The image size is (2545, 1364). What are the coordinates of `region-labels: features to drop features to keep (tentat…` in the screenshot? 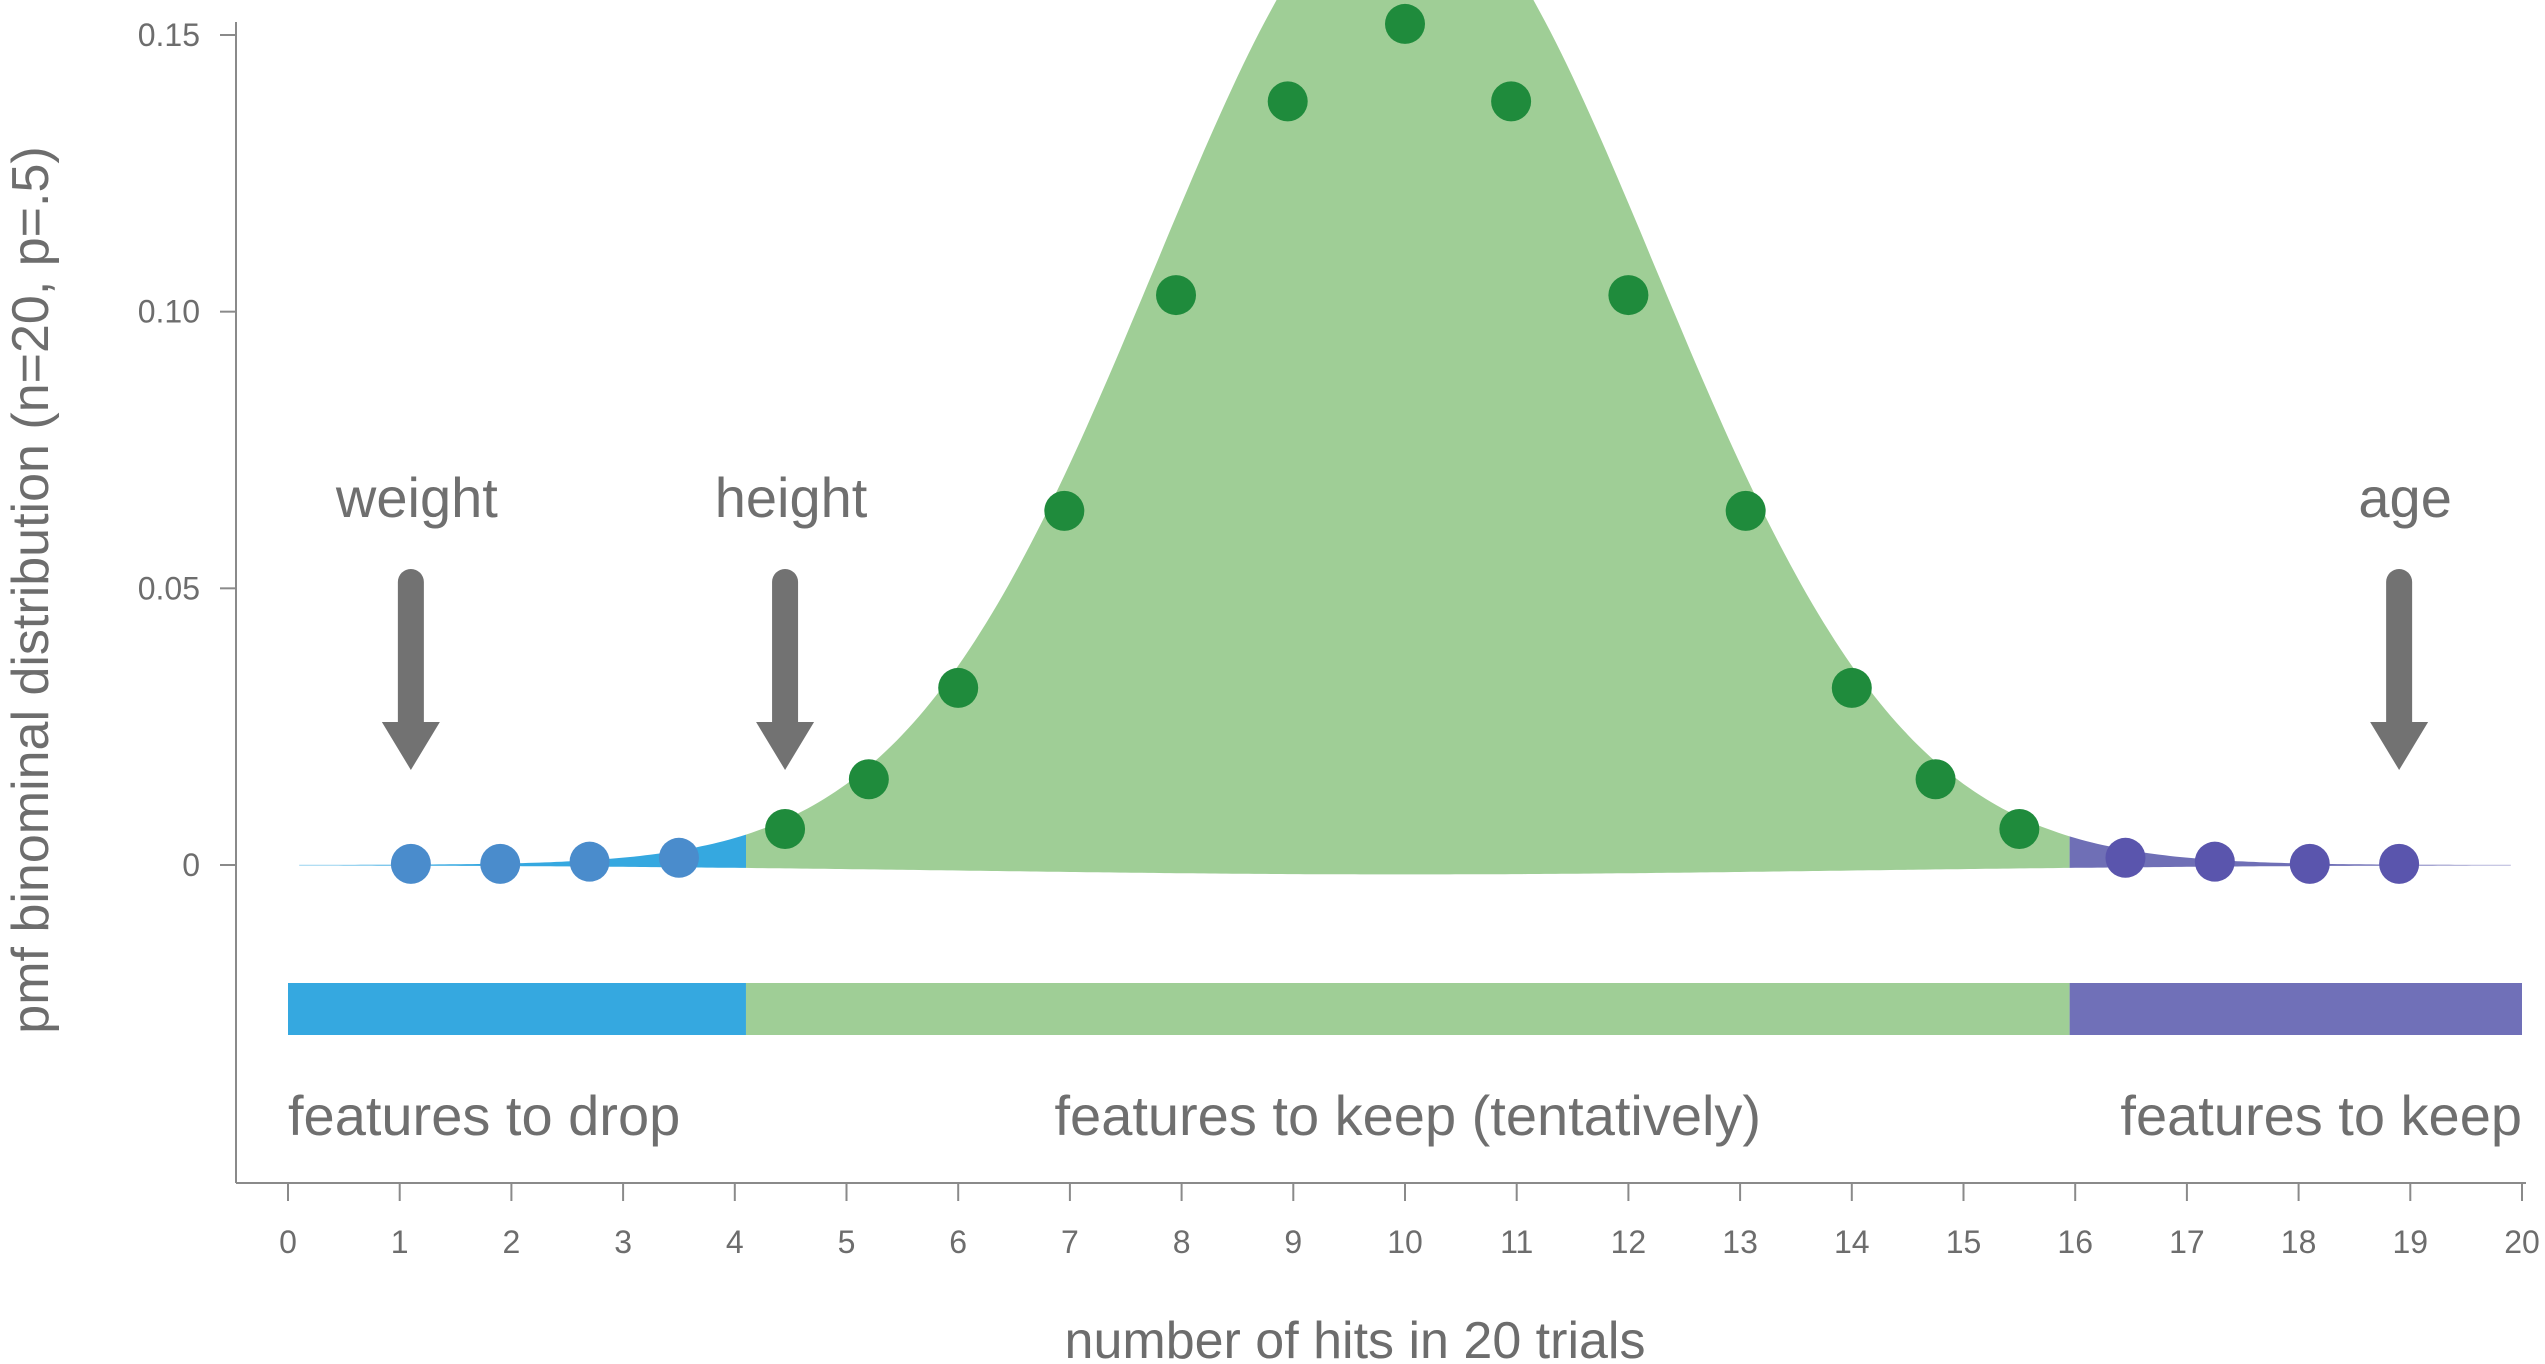 It's located at (1405, 1115).